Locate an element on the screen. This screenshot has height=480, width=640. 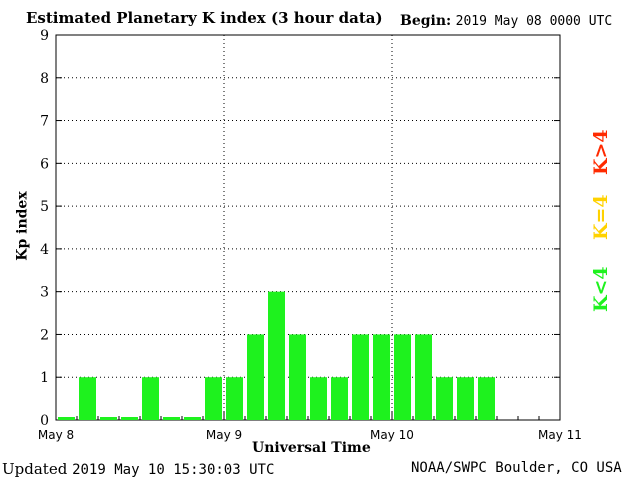
x-tick-label: May 9 is located at coordinates (224, 435).